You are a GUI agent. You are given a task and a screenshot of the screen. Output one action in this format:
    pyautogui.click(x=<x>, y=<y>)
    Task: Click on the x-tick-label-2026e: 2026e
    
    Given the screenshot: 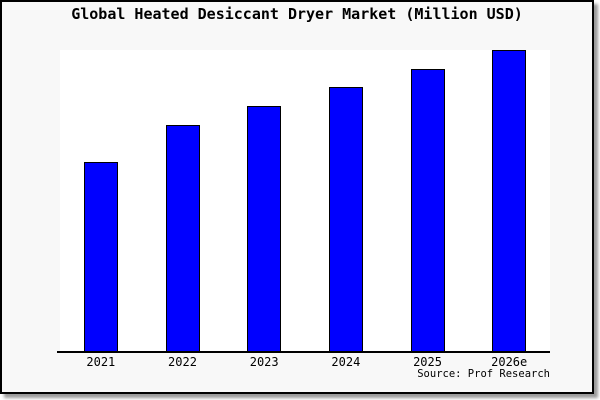 What is the action you would take?
    pyautogui.click(x=509, y=362)
    